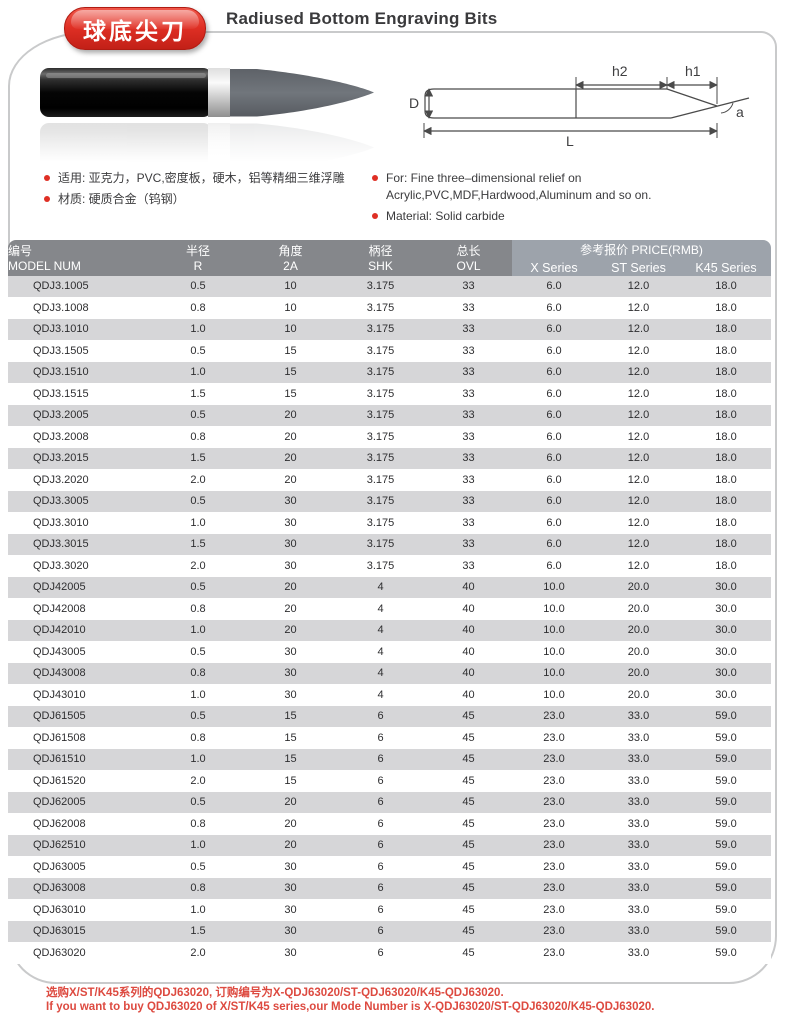 This screenshot has width=787, height=1024. Describe the element at coordinates (79, 910) in the screenshot. I see `cell-model: QDJ63010` at that location.